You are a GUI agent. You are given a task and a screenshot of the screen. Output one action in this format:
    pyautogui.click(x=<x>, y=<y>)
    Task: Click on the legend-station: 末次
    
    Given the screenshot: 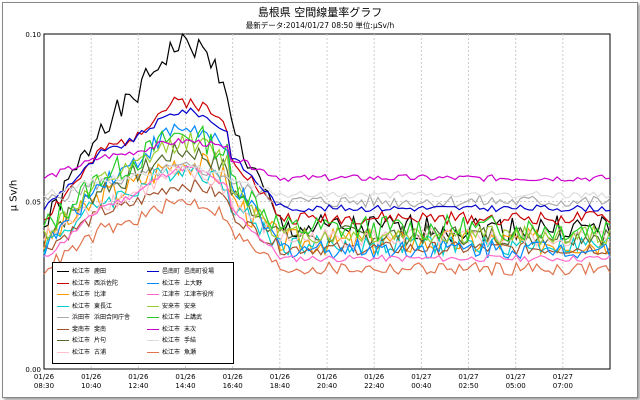 What is the action you would take?
    pyautogui.click(x=190, y=329)
    